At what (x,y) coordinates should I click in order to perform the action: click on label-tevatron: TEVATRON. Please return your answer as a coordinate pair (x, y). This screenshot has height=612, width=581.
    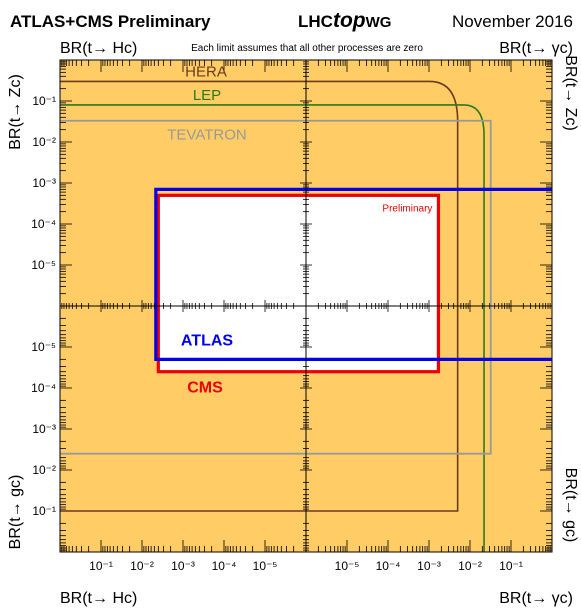
    Looking at the image, I should click on (206, 135).